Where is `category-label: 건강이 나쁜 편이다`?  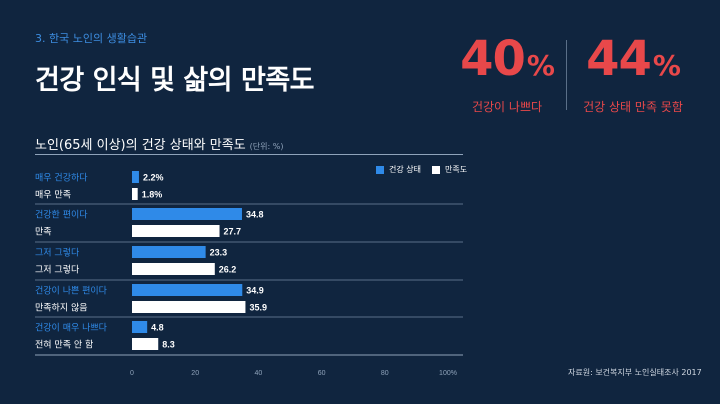 category-label: 건강이 나쁜 편이다 is located at coordinates (71, 291).